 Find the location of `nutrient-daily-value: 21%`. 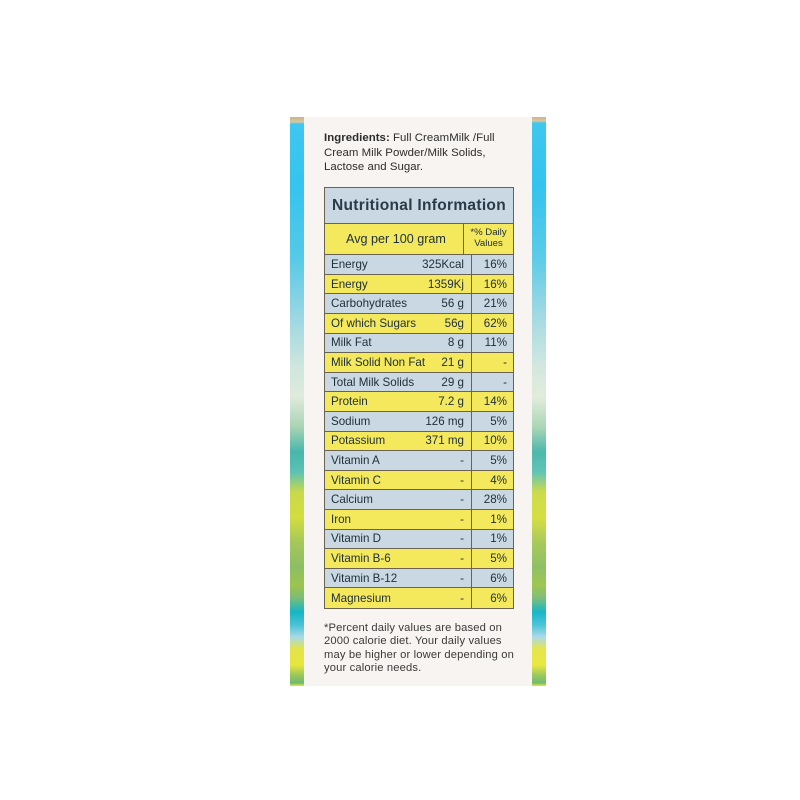

nutrient-daily-value: 21% is located at coordinates (492, 304).